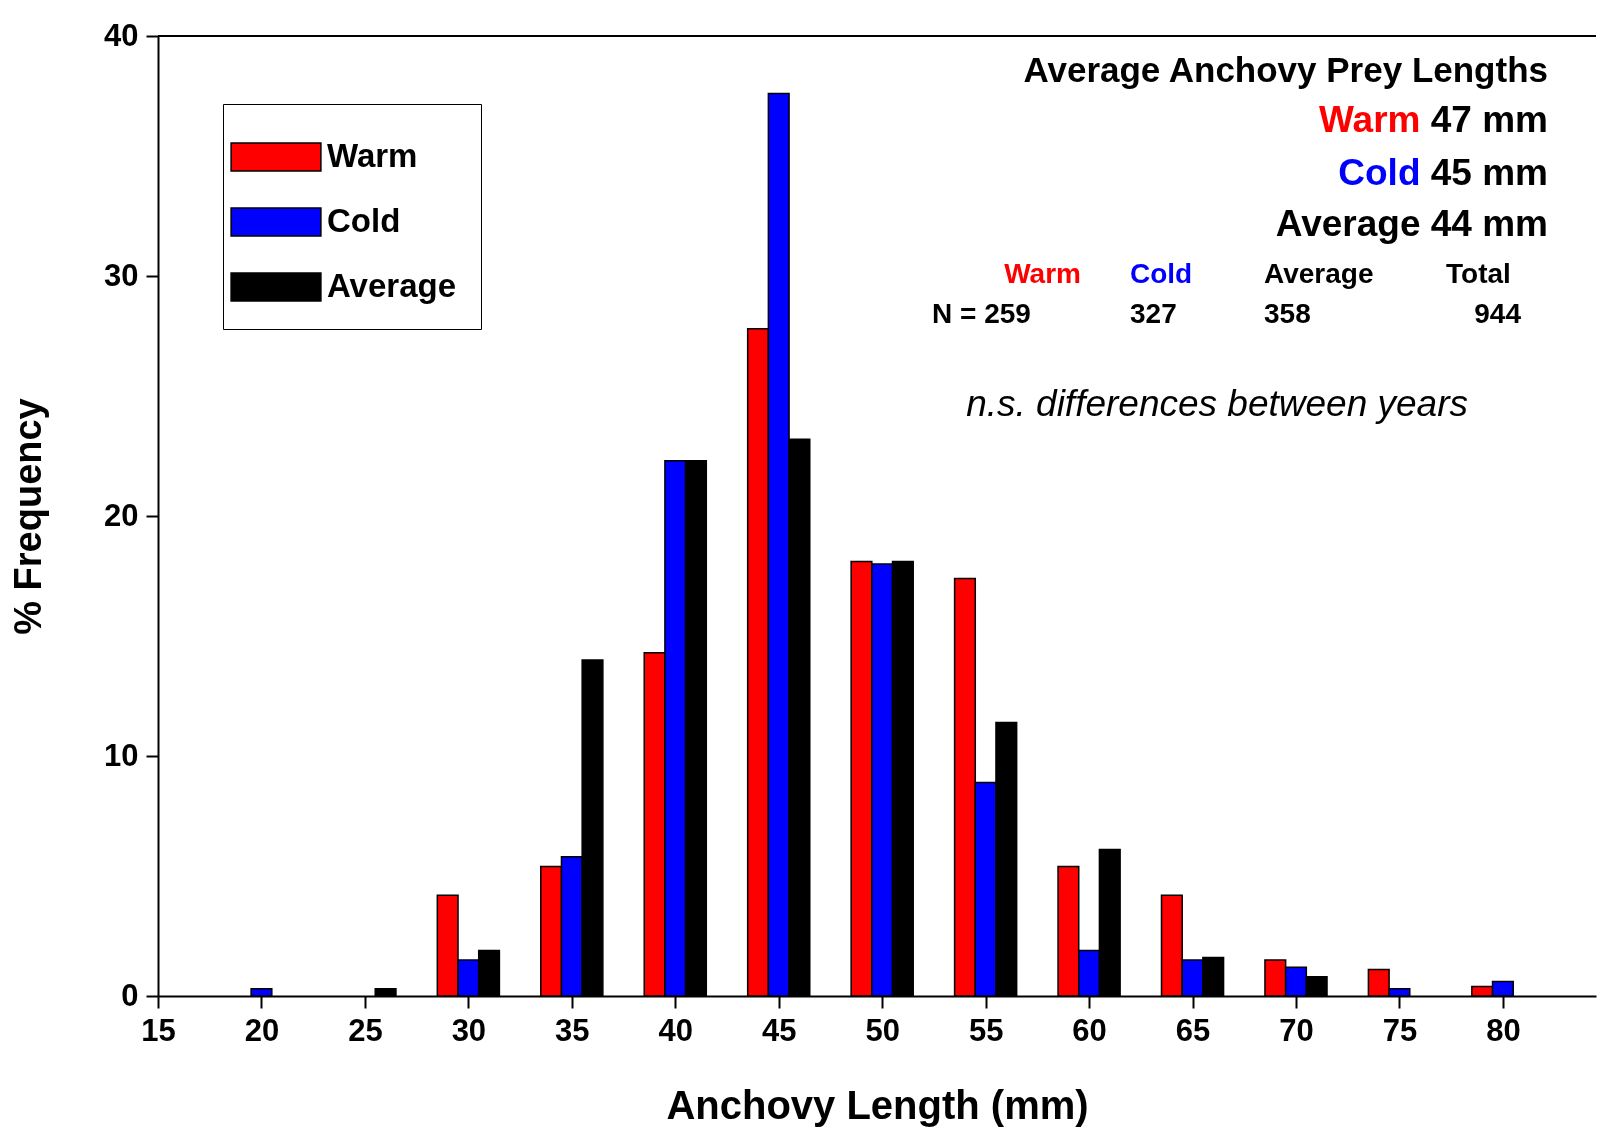 Image resolution: width=1621 pixels, height=1148 pixels. I want to click on x-tick-label: 55, so click(986, 1030).